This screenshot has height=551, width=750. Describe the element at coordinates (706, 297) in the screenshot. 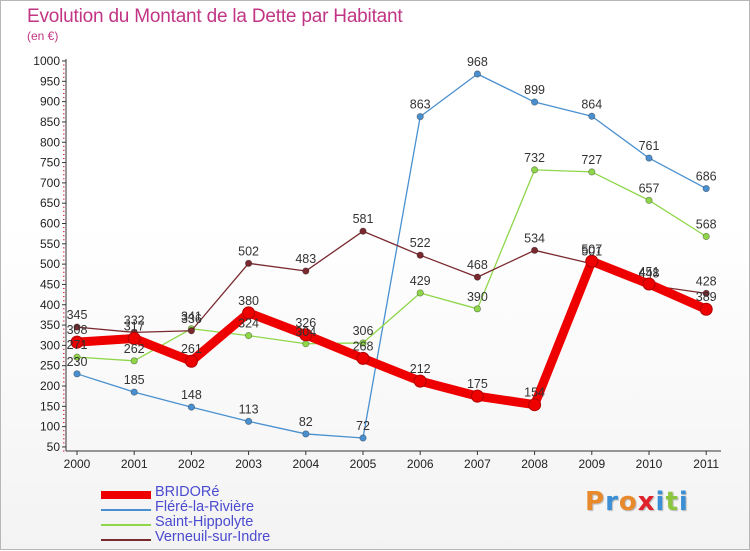

I see `data-label: 389` at that location.